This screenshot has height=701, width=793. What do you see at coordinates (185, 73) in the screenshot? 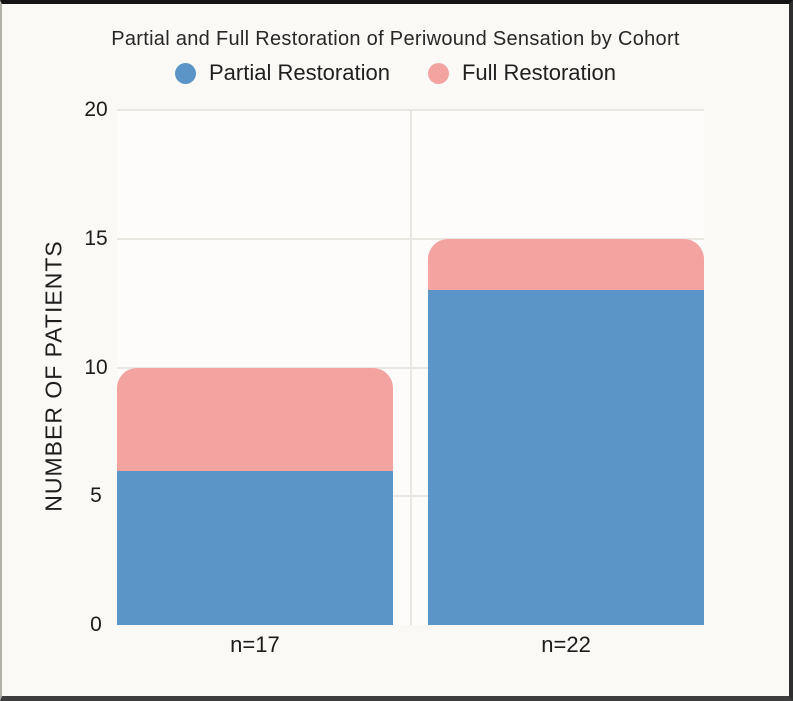
I see `legend-swatch-partial-icon` at bounding box center [185, 73].